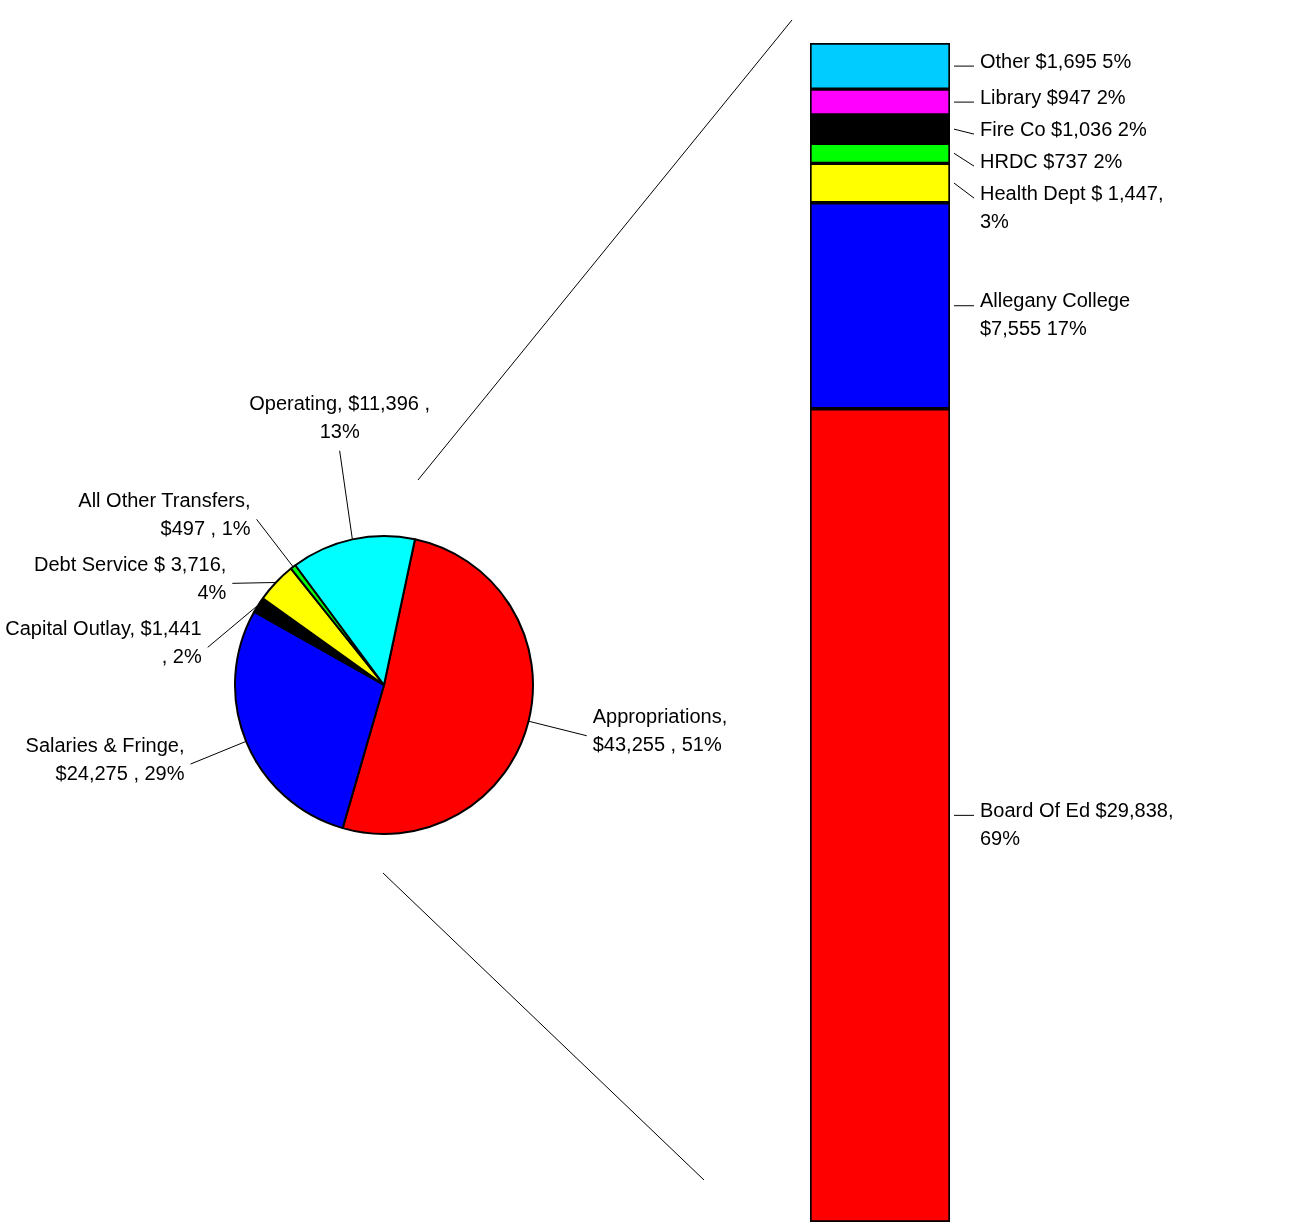 The width and height of the screenshot is (1313, 1222). What do you see at coordinates (340, 417) in the screenshot?
I see `slice-label: Operating, $11,396 , 13%` at bounding box center [340, 417].